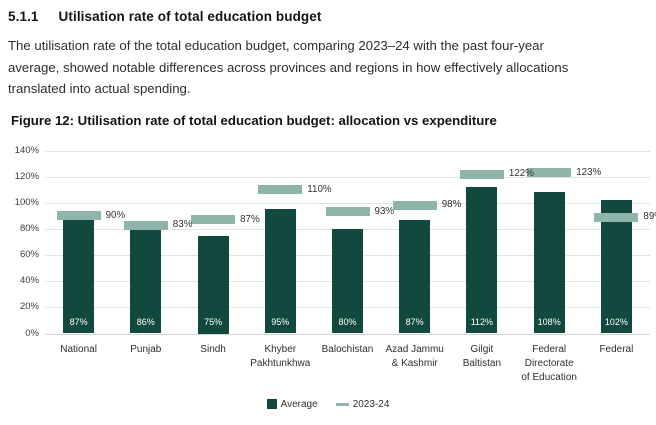 This screenshot has width=656, height=425. What do you see at coordinates (616, 349) in the screenshot?
I see `x-axis-label: Federal` at bounding box center [616, 349].